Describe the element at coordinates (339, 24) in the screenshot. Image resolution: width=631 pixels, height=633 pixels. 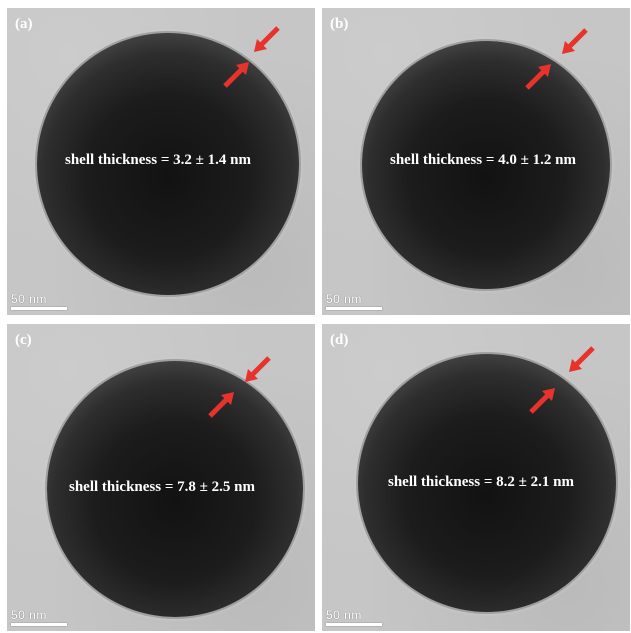
I see `panel-label: (b)` at that location.